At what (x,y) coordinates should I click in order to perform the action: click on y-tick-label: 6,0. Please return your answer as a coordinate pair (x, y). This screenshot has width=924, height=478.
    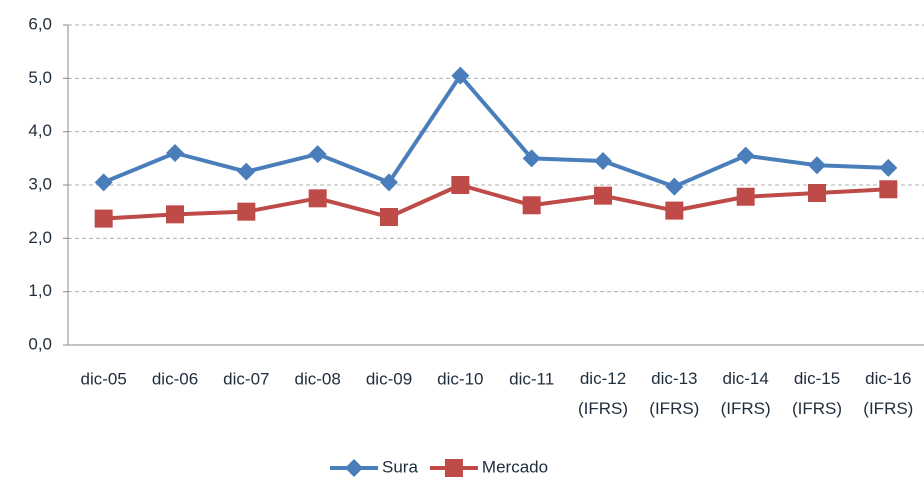
    Looking at the image, I should click on (40, 23).